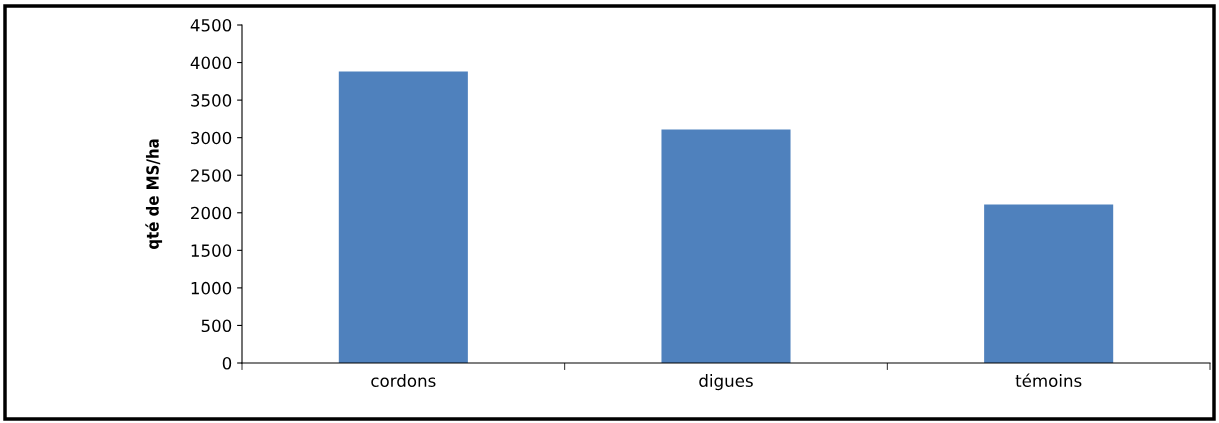 Image resolution: width=1219 pixels, height=423 pixels. Describe the element at coordinates (216, 326) in the screenshot. I see `y-tick-label: 500` at that location.